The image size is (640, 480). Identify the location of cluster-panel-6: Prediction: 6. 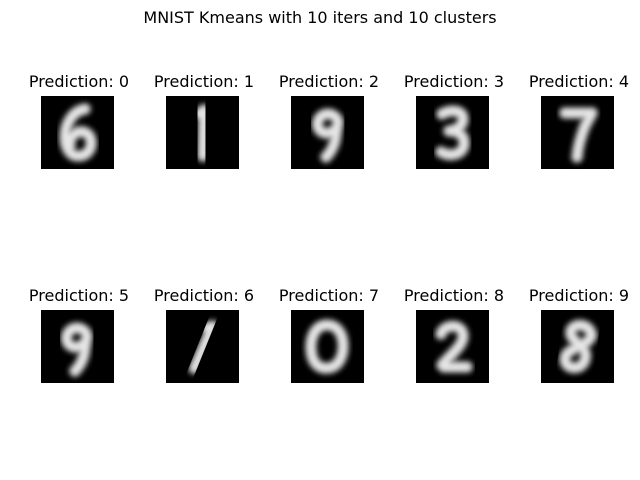
(204, 337).